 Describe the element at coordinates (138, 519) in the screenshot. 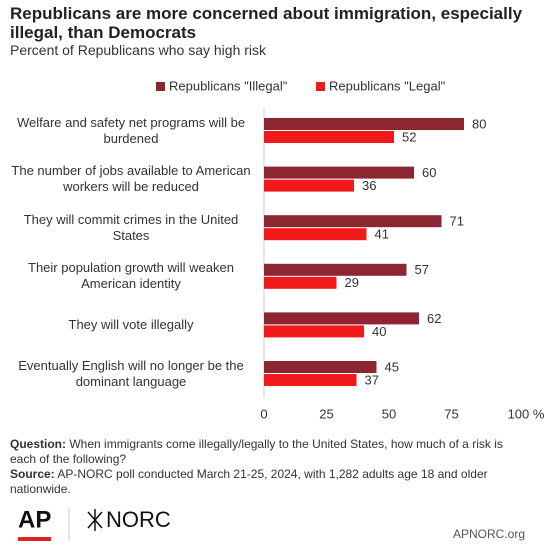

I see `norc-logo: NORC` at that location.